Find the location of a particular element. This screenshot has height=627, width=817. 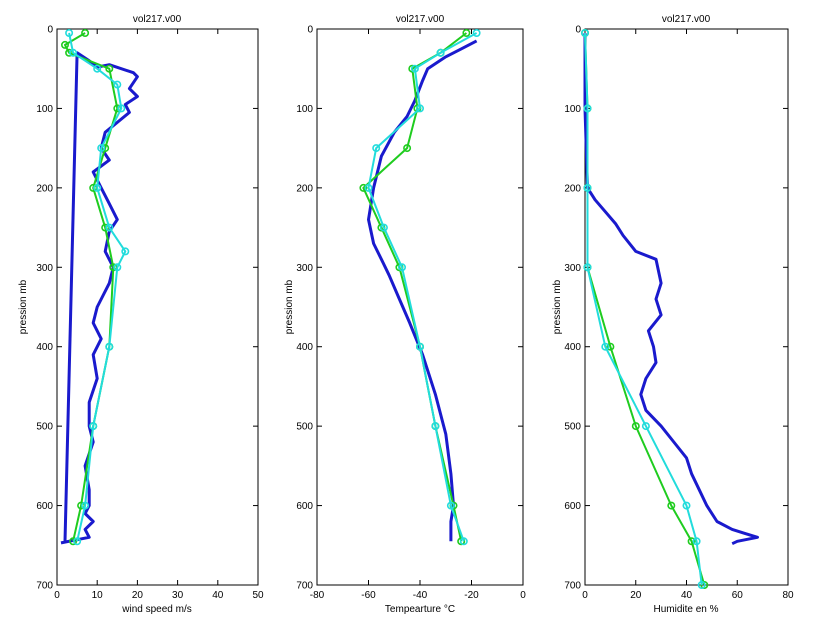

x-axis-label-humidity: Humidite en % is located at coordinates (685, 609).